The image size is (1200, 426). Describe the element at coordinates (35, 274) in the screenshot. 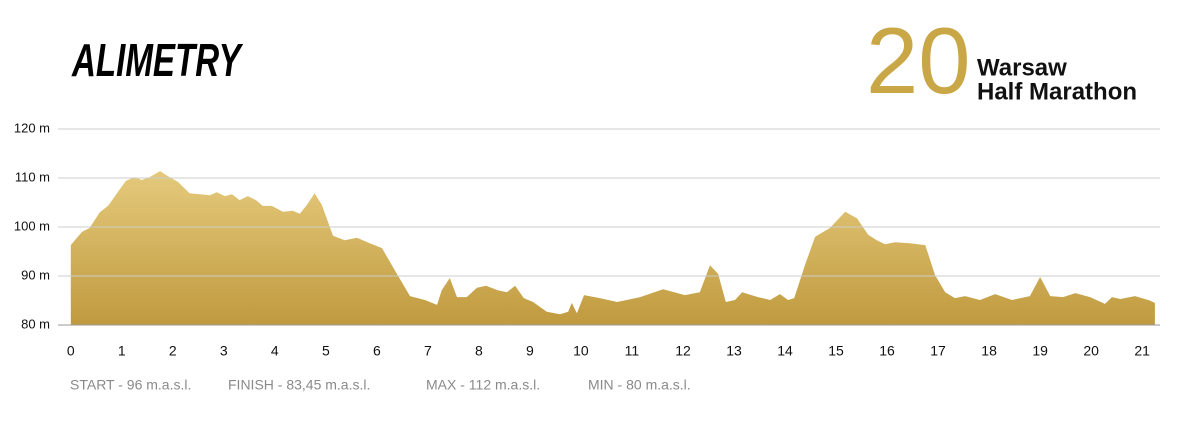

I see `y-tick-label: 90 m` at that location.